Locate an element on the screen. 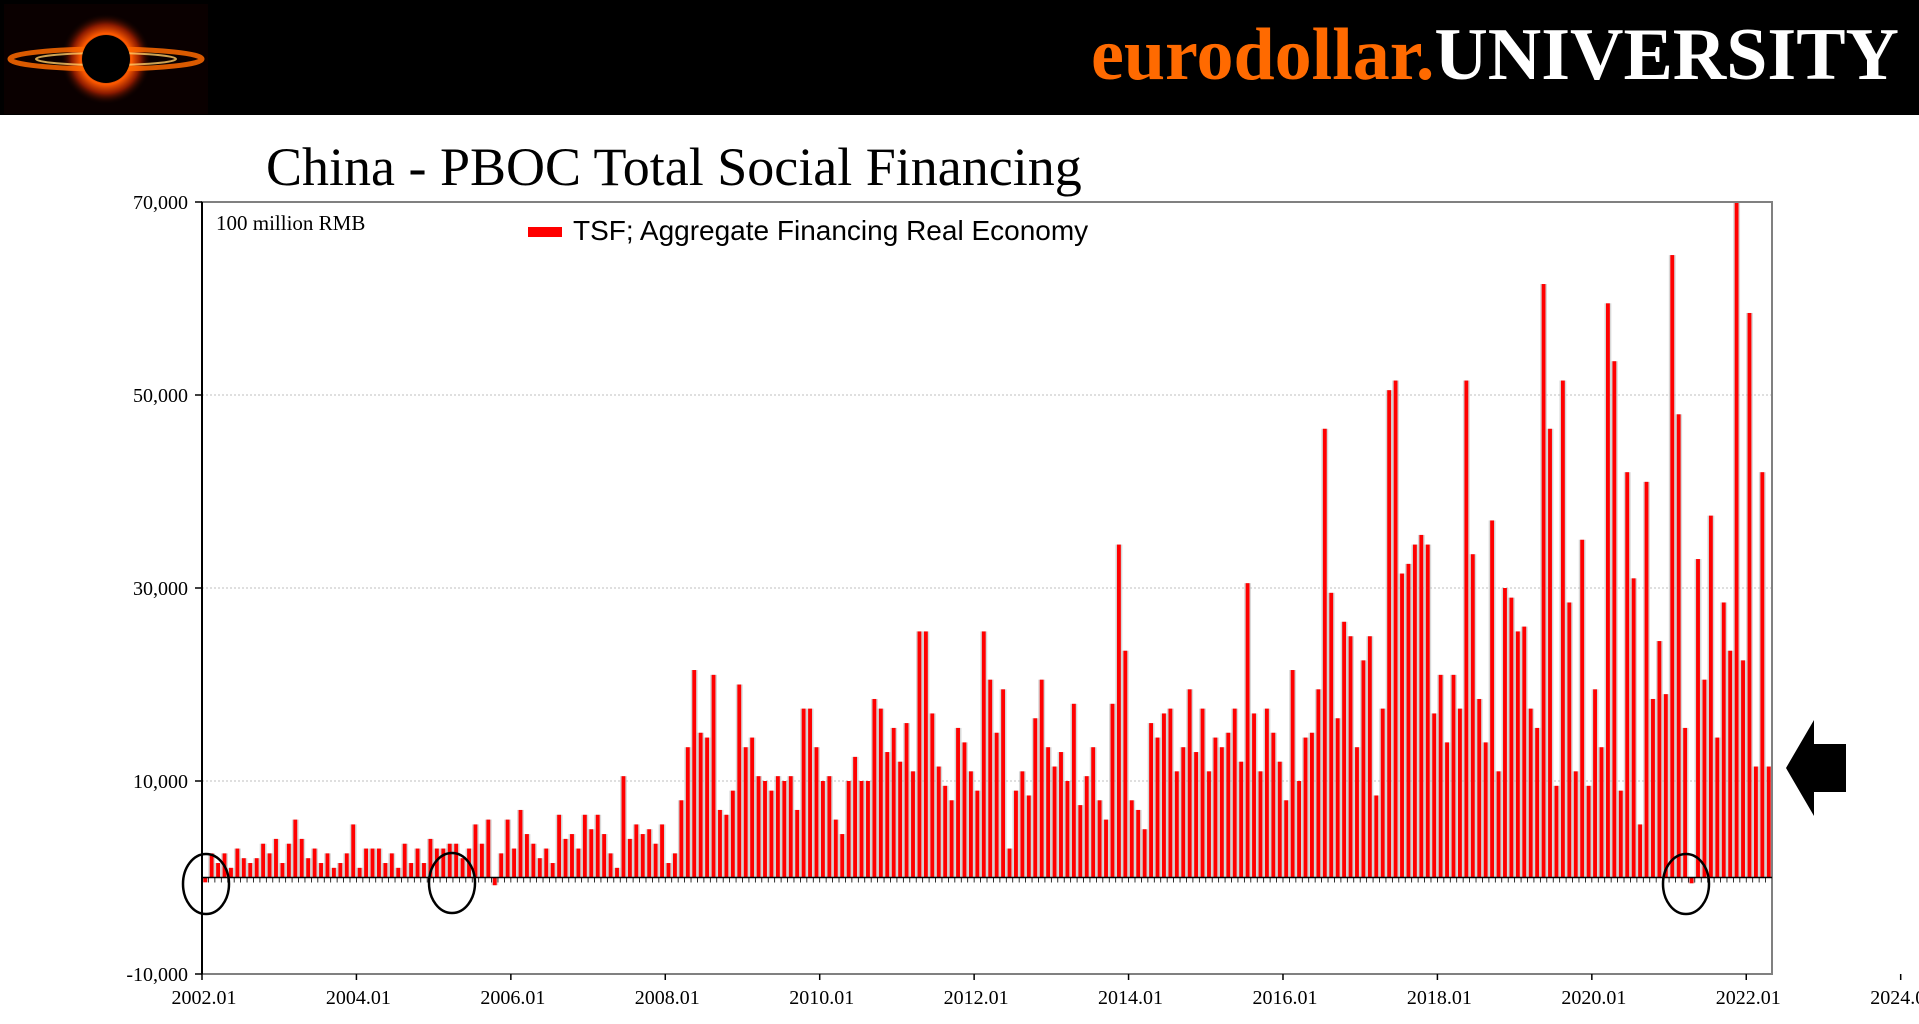 This screenshot has width=1919, height=1024. y-tick-label: -10,000 is located at coordinates (157, 975).